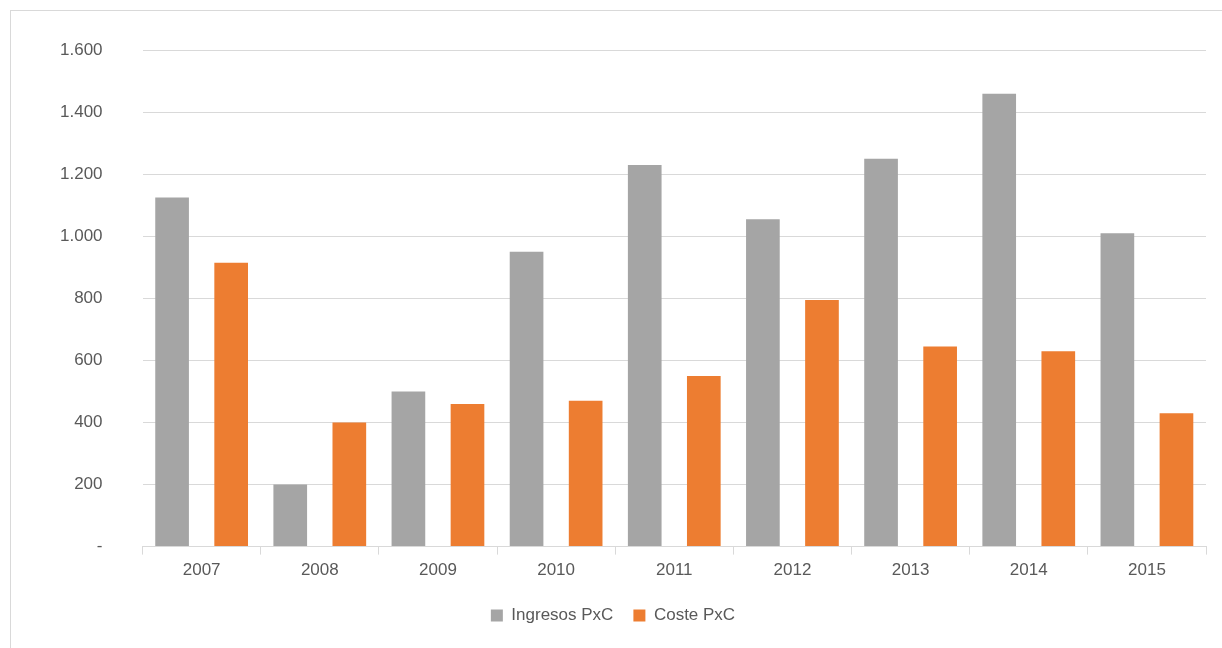  Describe the element at coordinates (319, 570) in the screenshot. I see `x-tick-label: 2008` at that location.